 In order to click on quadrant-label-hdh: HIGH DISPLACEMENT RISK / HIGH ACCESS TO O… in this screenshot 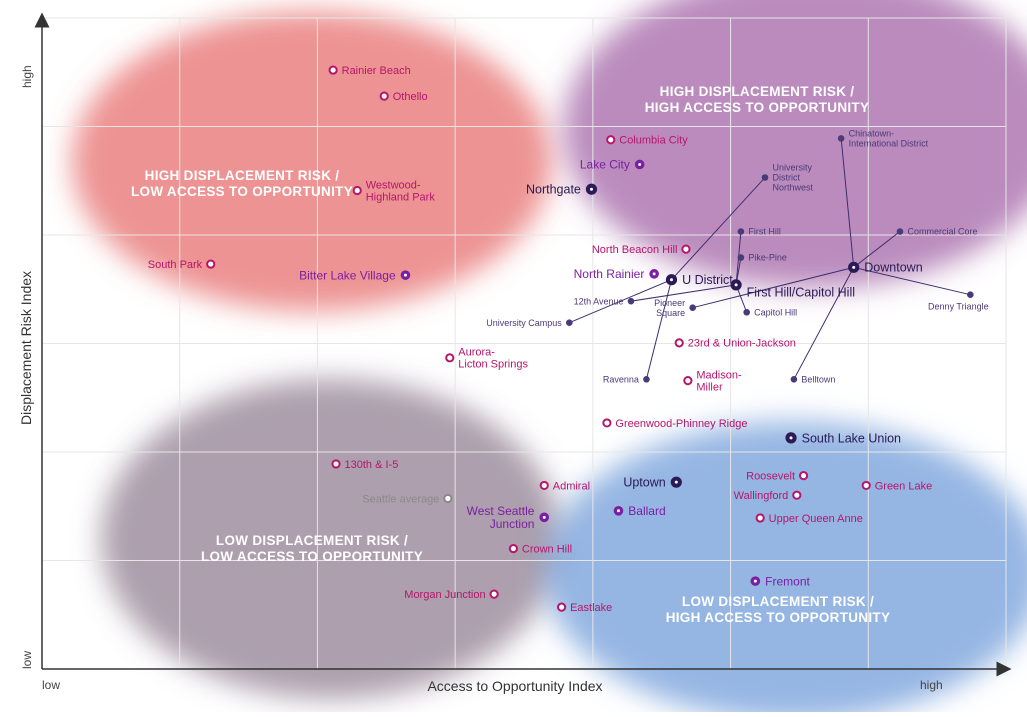, I will do `click(757, 99)`.